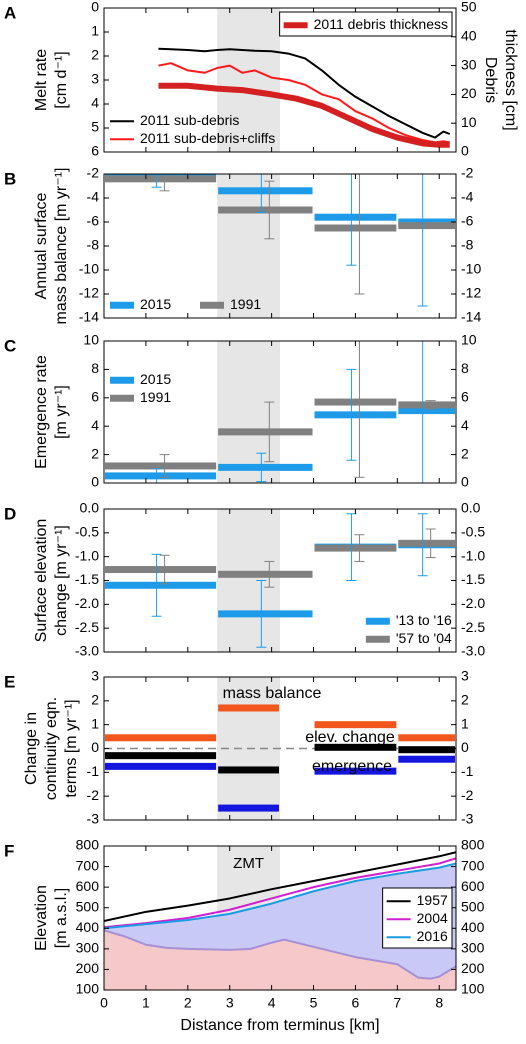  I want to click on y2-tick-label: 400, so click(473, 927).